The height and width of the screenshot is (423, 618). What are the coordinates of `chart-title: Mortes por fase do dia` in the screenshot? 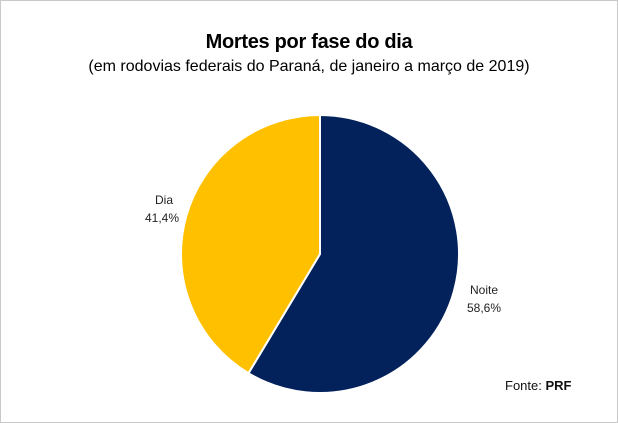 It's located at (309, 42).